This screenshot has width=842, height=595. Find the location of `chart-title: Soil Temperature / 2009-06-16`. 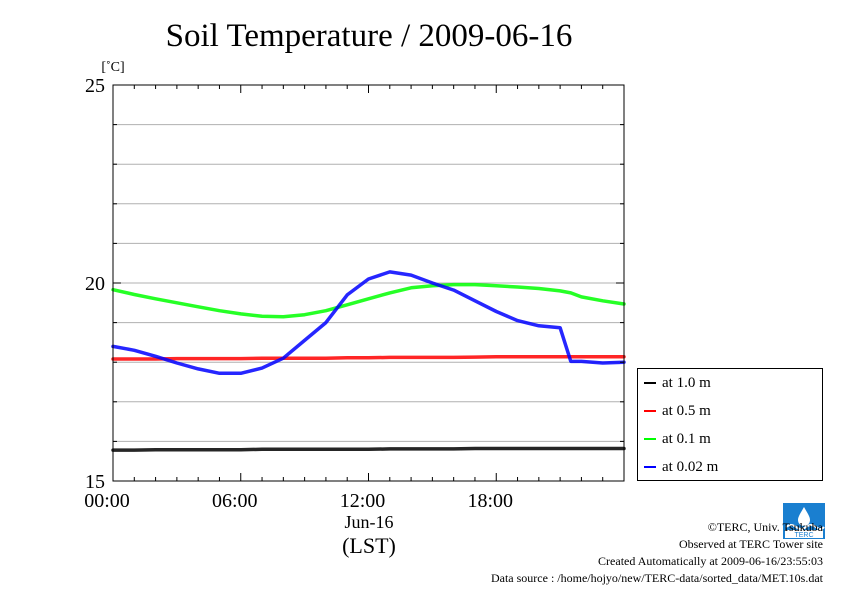

chart-title: Soil Temperature / 2009-06-16 is located at coordinates (369, 36).